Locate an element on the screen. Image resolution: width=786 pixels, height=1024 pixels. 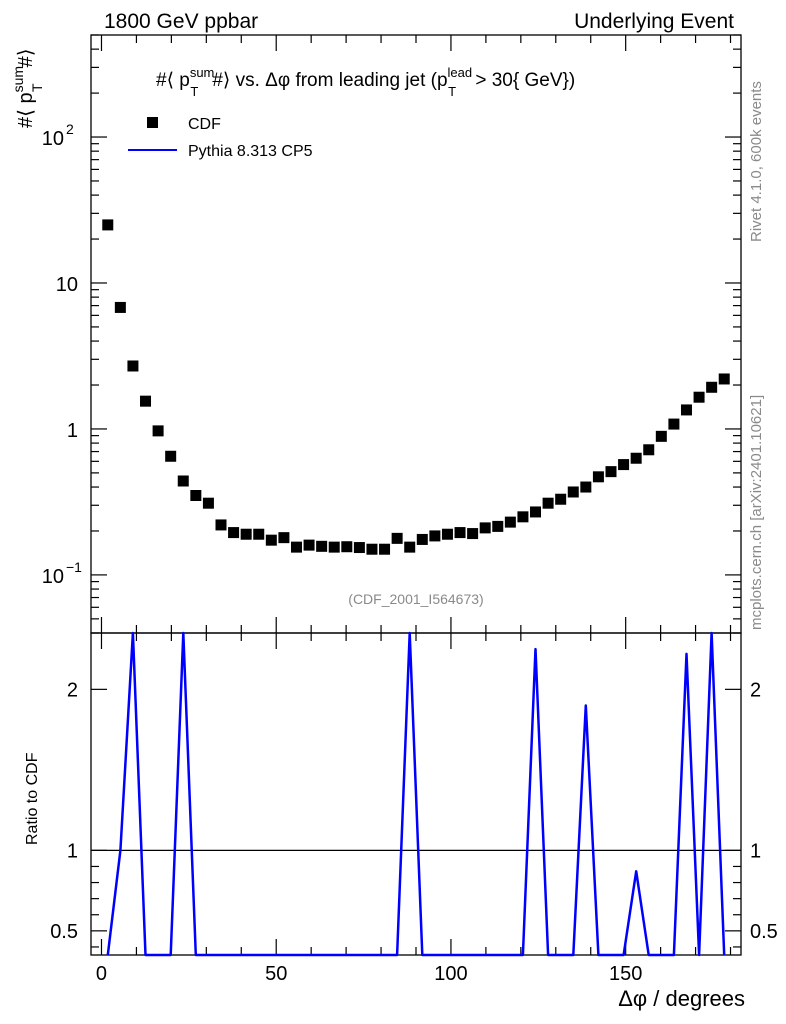
header-right-label: Underlying Event is located at coordinates (654, 21).